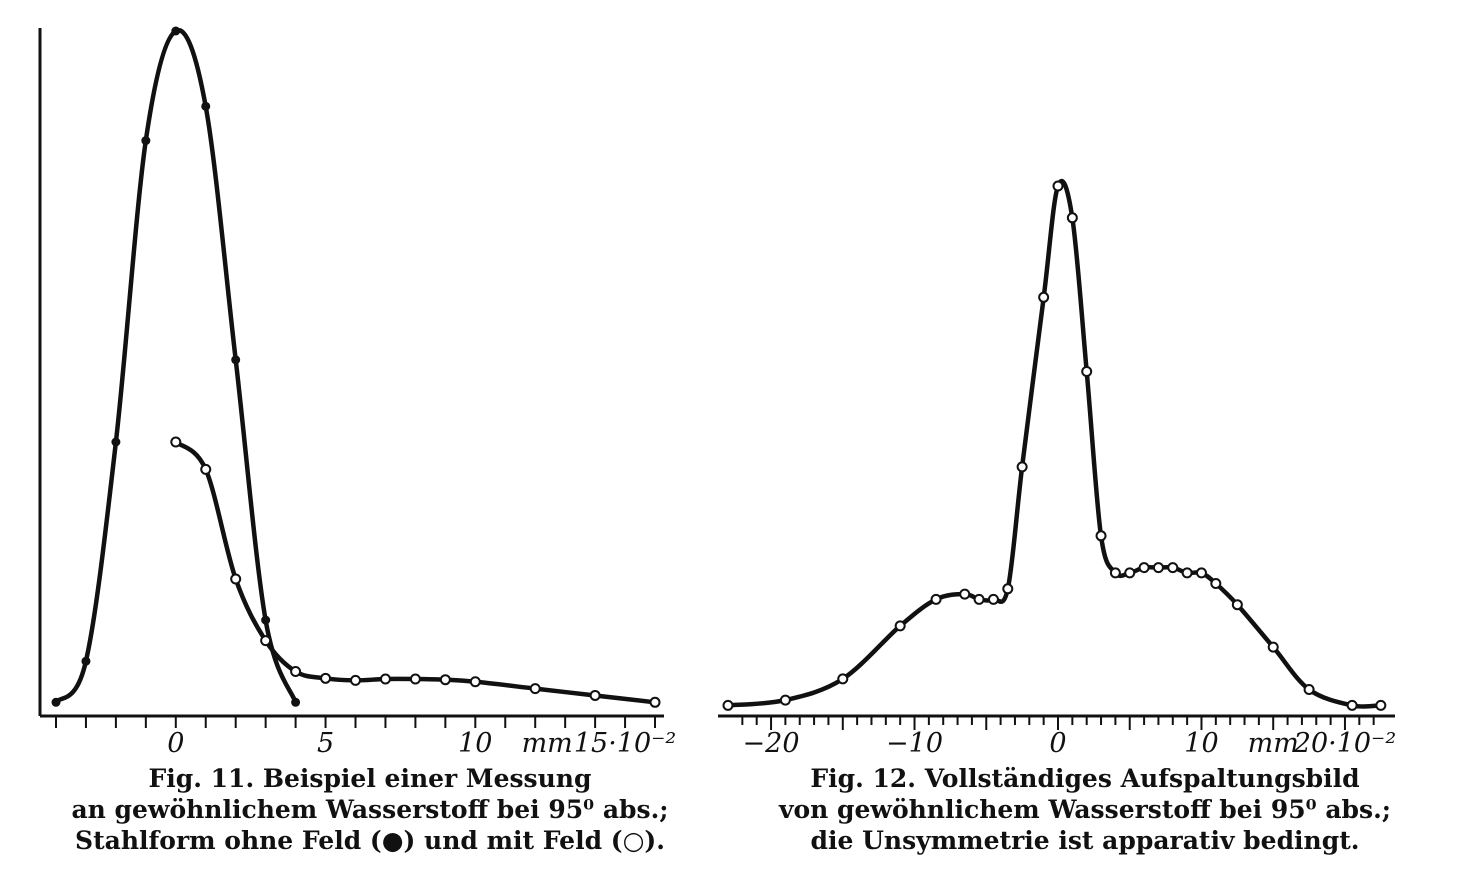 Image resolution: width=1465 pixels, height=889 pixels. What do you see at coordinates (325, 743) in the screenshot?
I see `x-tick-label: 5` at bounding box center [325, 743].